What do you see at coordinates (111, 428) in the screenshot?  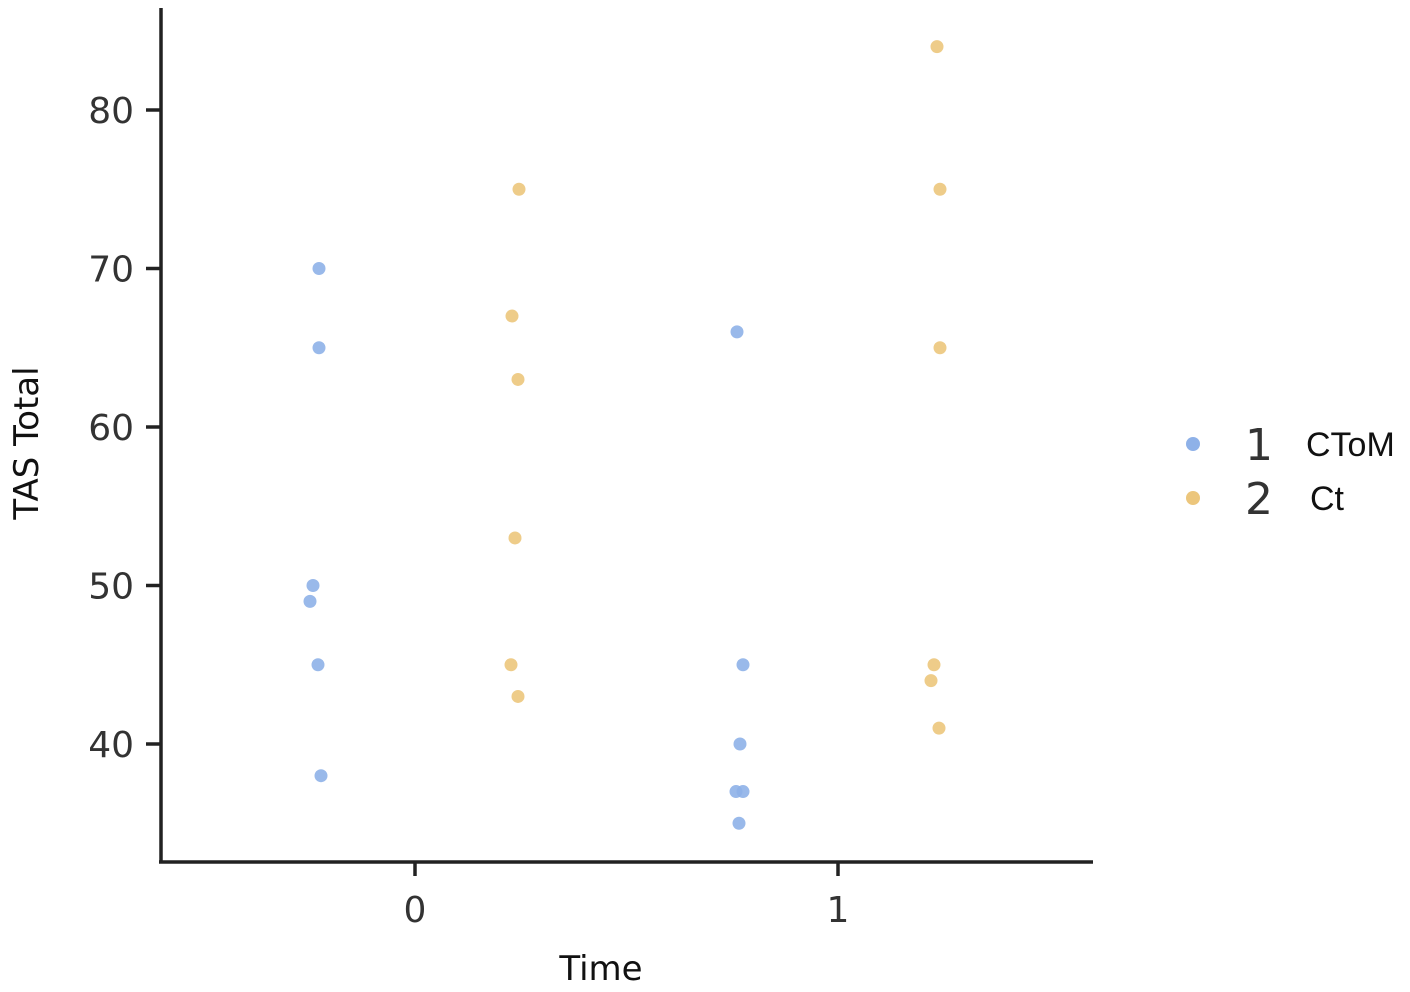 I see `y-tick-label: 60` at bounding box center [111, 428].